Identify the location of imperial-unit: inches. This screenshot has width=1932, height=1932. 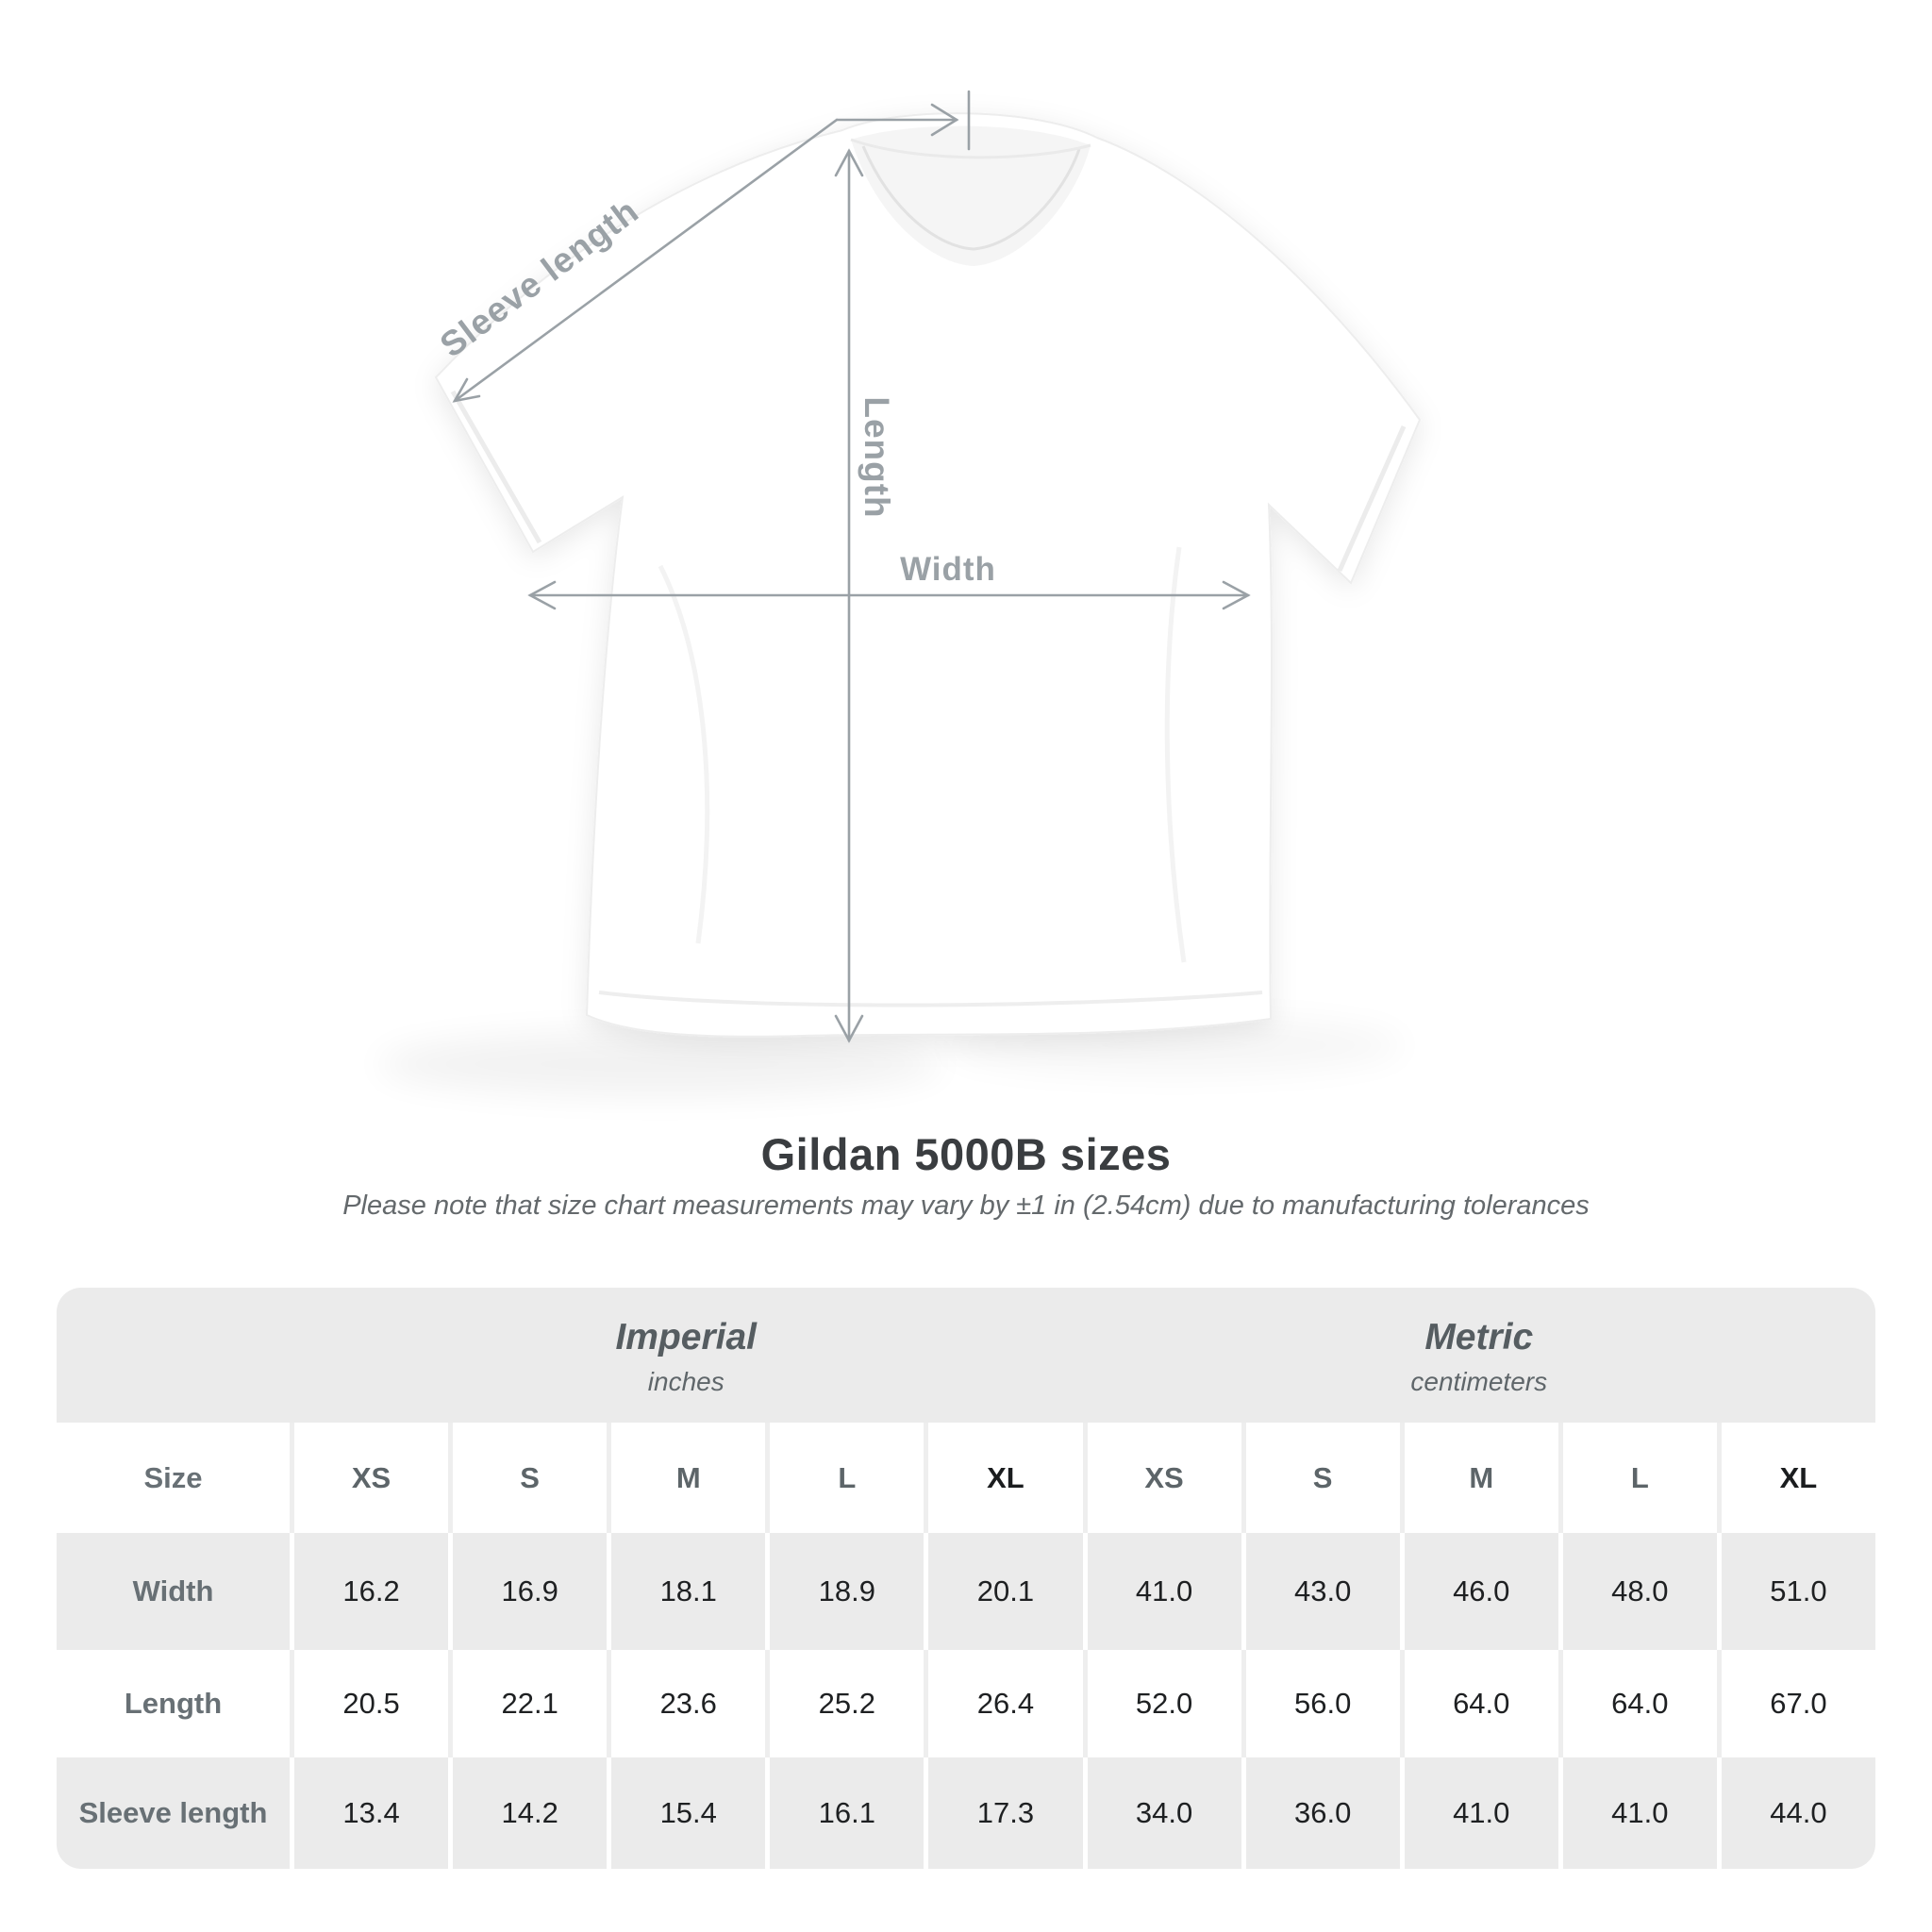
(686, 1381).